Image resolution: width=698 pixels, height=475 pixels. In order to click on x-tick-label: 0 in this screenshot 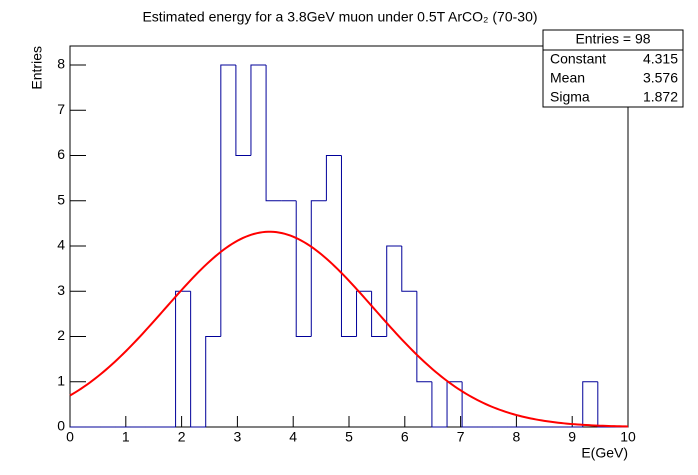, I will do `click(70, 437)`.